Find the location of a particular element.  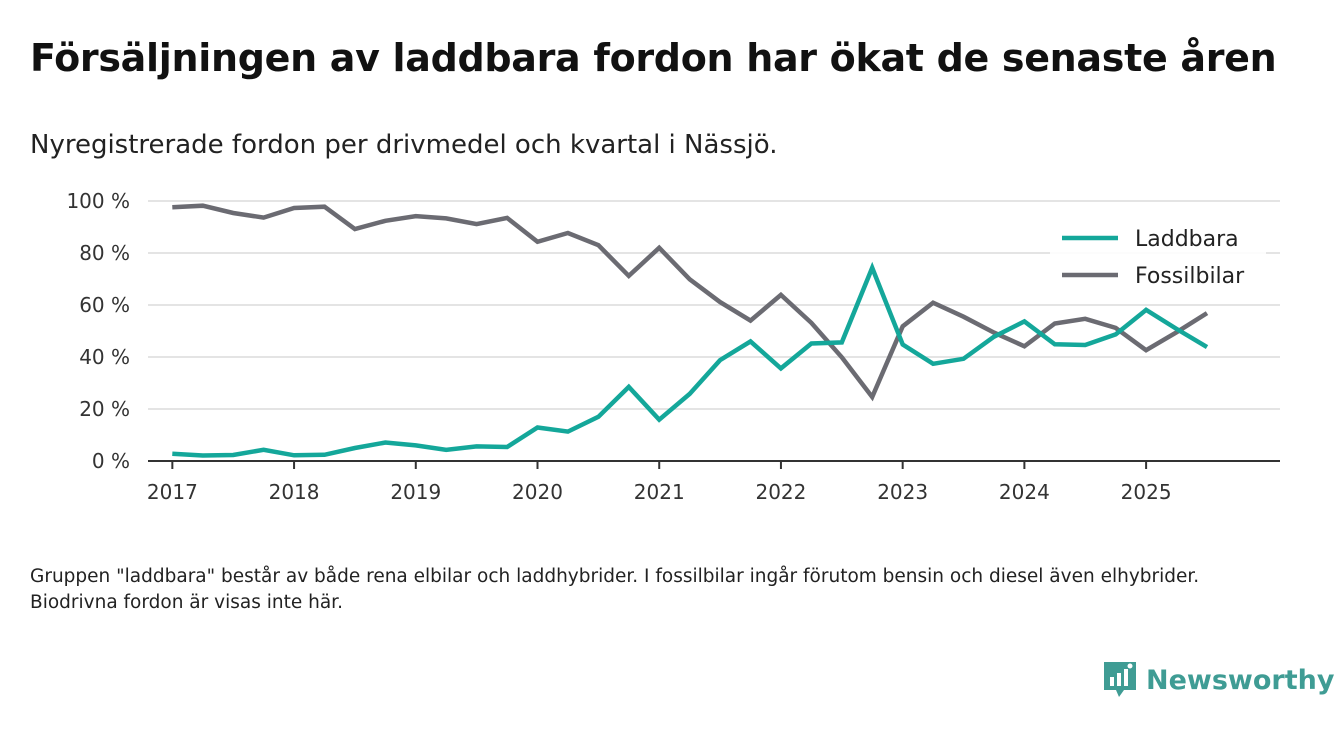

x-tick-label: 2023 is located at coordinates (902, 492).